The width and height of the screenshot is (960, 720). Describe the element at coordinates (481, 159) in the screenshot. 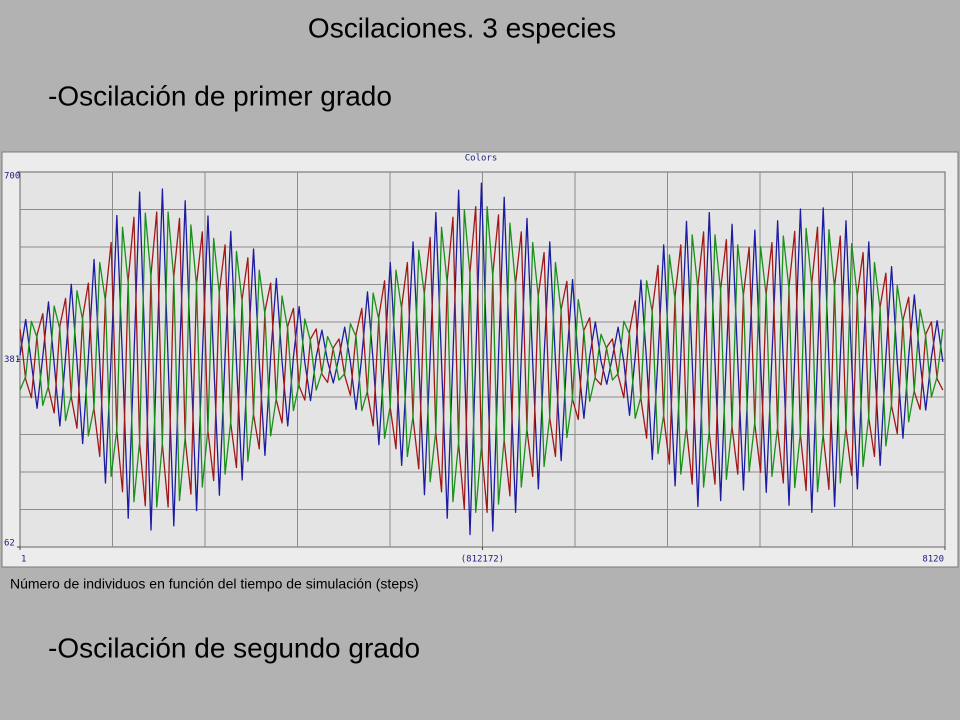

I see `chart-title: Colors` at that location.